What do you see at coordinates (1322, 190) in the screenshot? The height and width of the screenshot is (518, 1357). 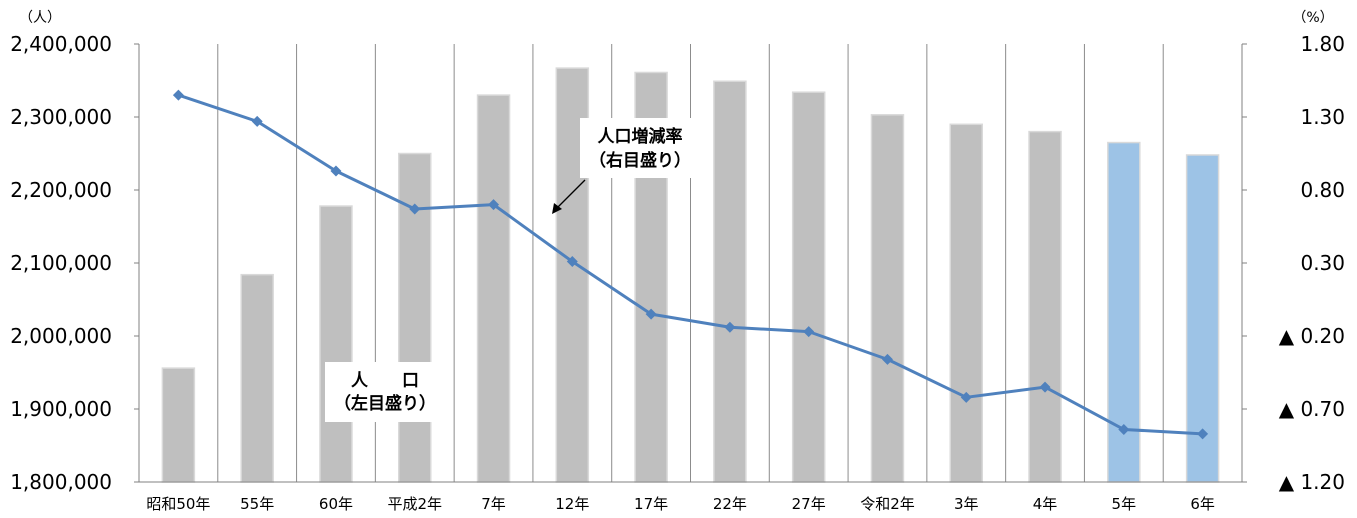 I see `right-axis-tick-label: 0.80` at bounding box center [1322, 190].